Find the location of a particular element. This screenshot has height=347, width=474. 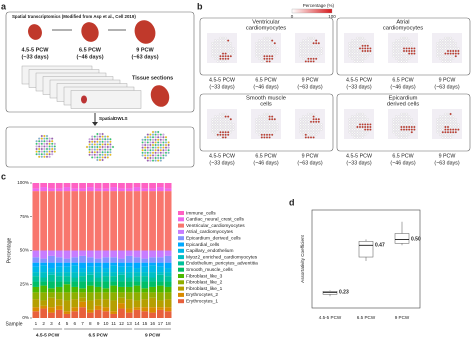

heart is located at coordinates (90, 32).